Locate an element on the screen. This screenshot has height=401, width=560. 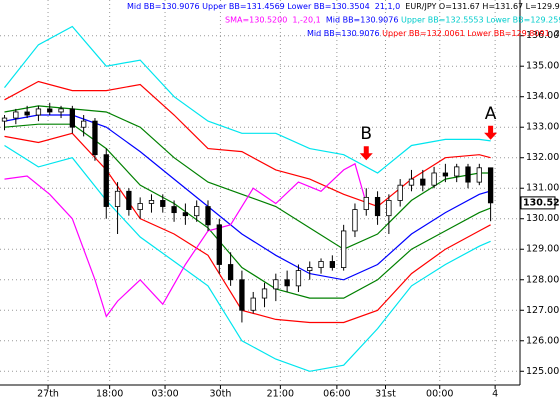
x-tick-label: 03:00 is located at coordinates (164, 394).